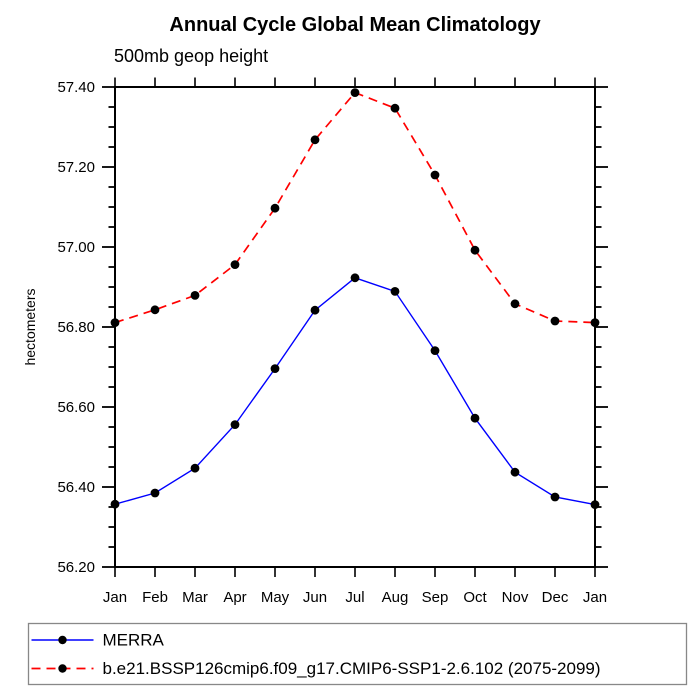 This screenshot has width=700, height=700. What do you see at coordinates (555, 597) in the screenshot?
I see `x-tick-label: Dec` at bounding box center [555, 597].